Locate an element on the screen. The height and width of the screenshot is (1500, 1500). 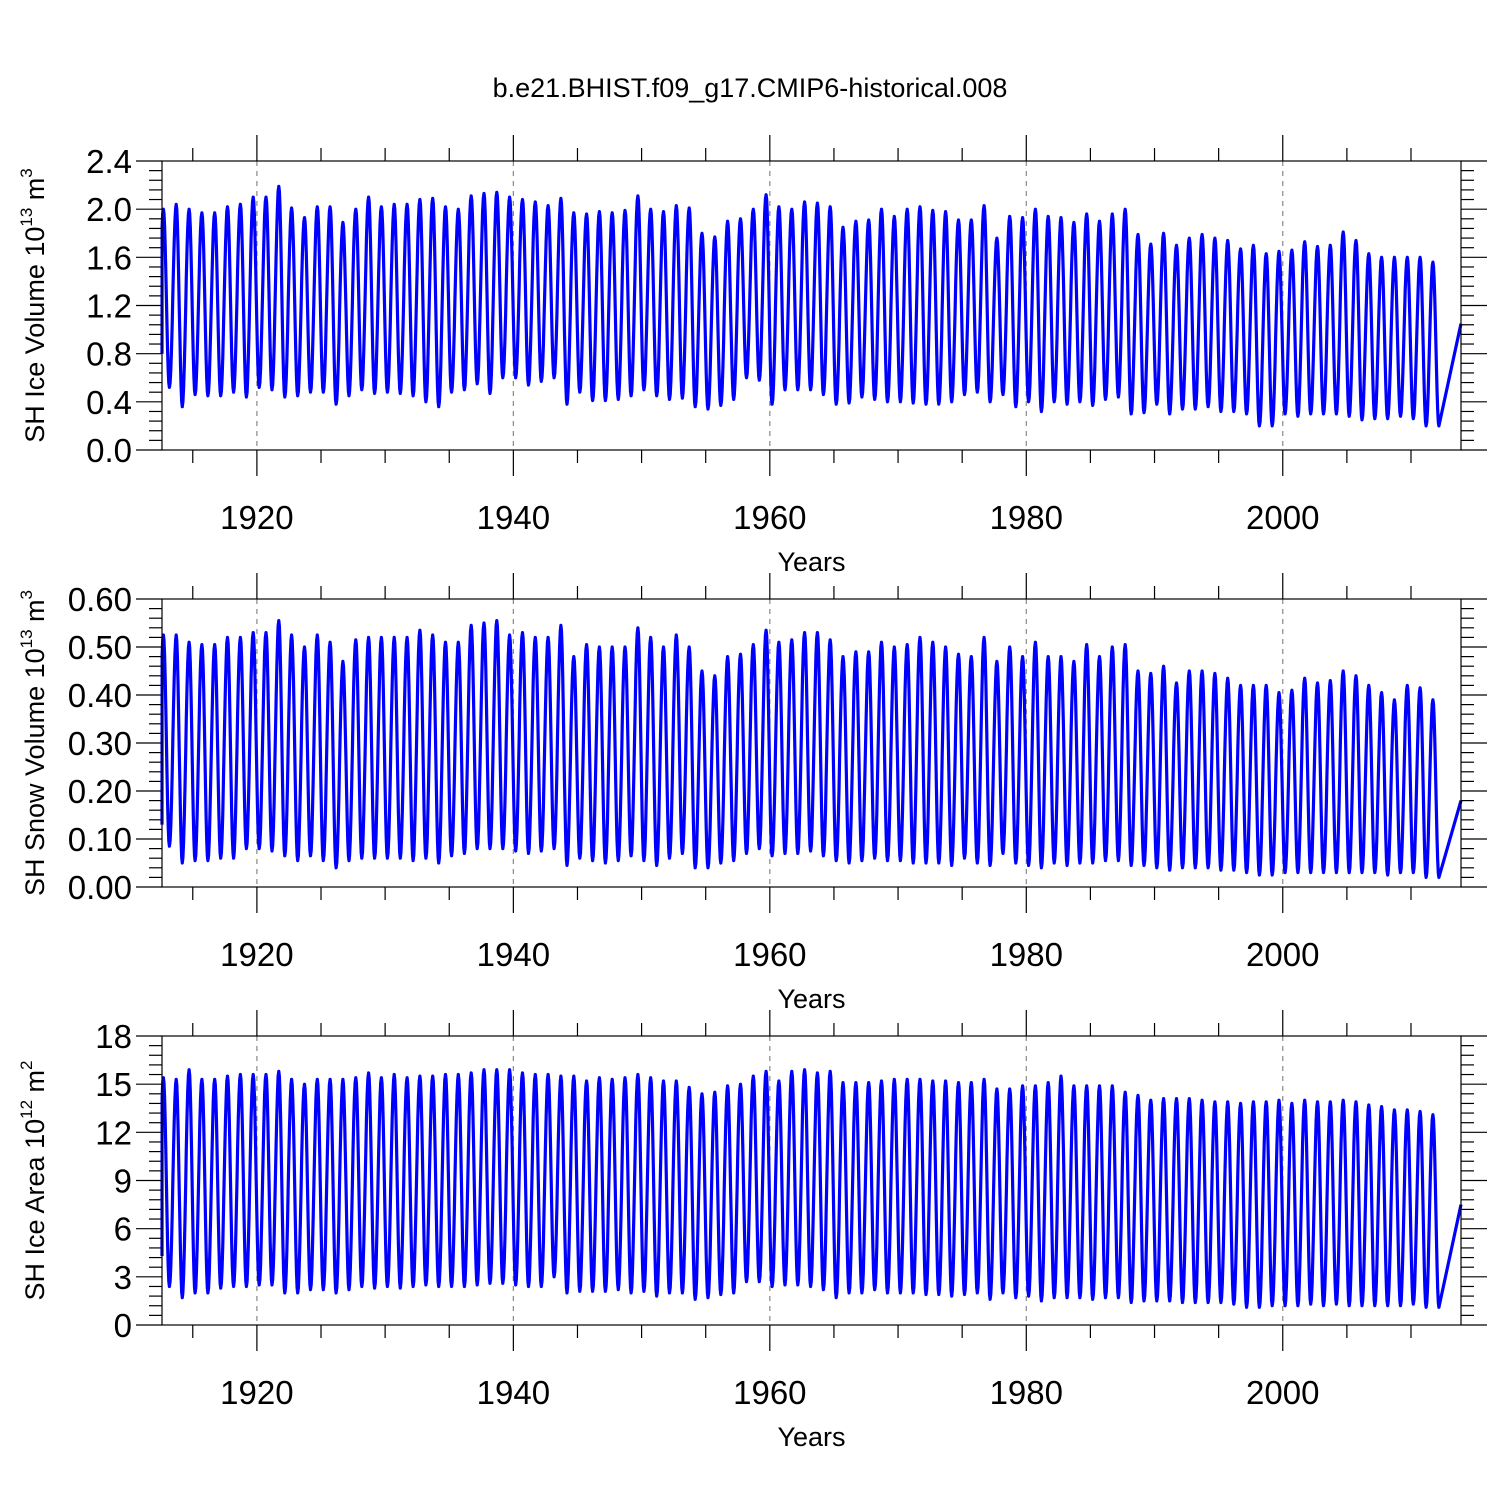
y-tick-label: 0 is located at coordinates (123, 1325).